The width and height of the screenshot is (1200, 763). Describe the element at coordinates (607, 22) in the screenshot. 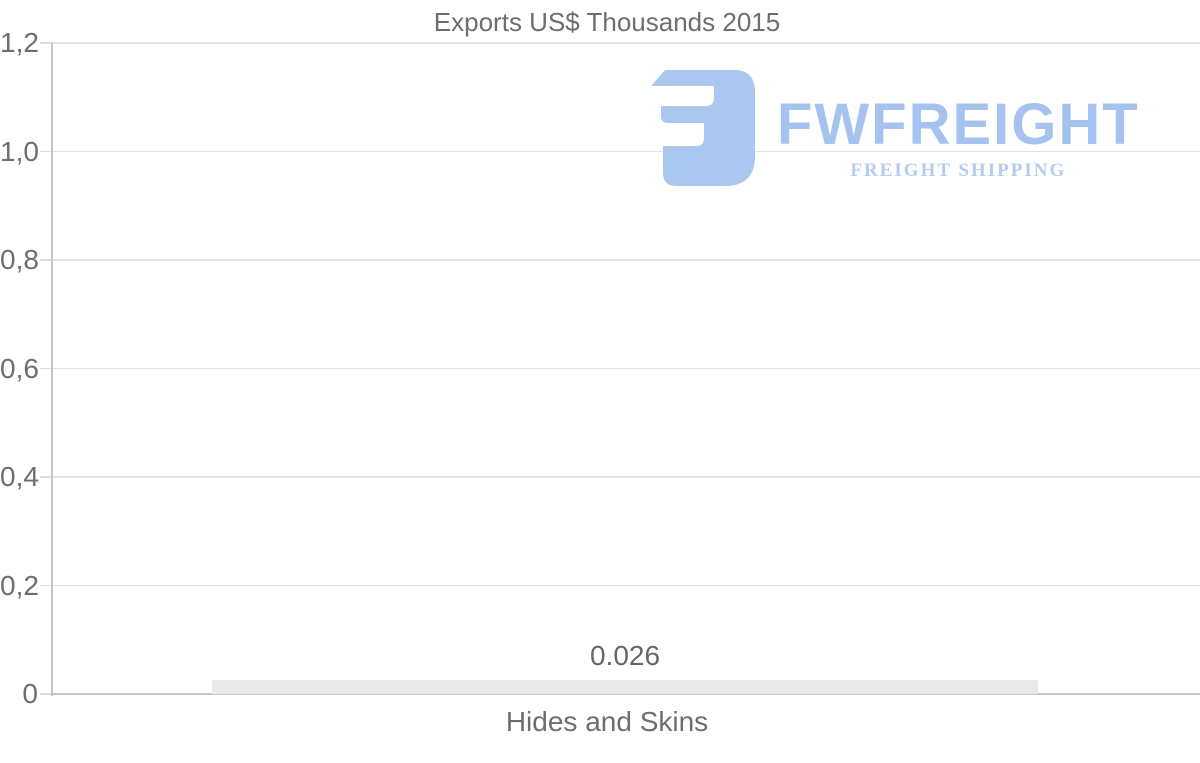

I see `chart-title: Exports US$ Thousands 2015` at that location.